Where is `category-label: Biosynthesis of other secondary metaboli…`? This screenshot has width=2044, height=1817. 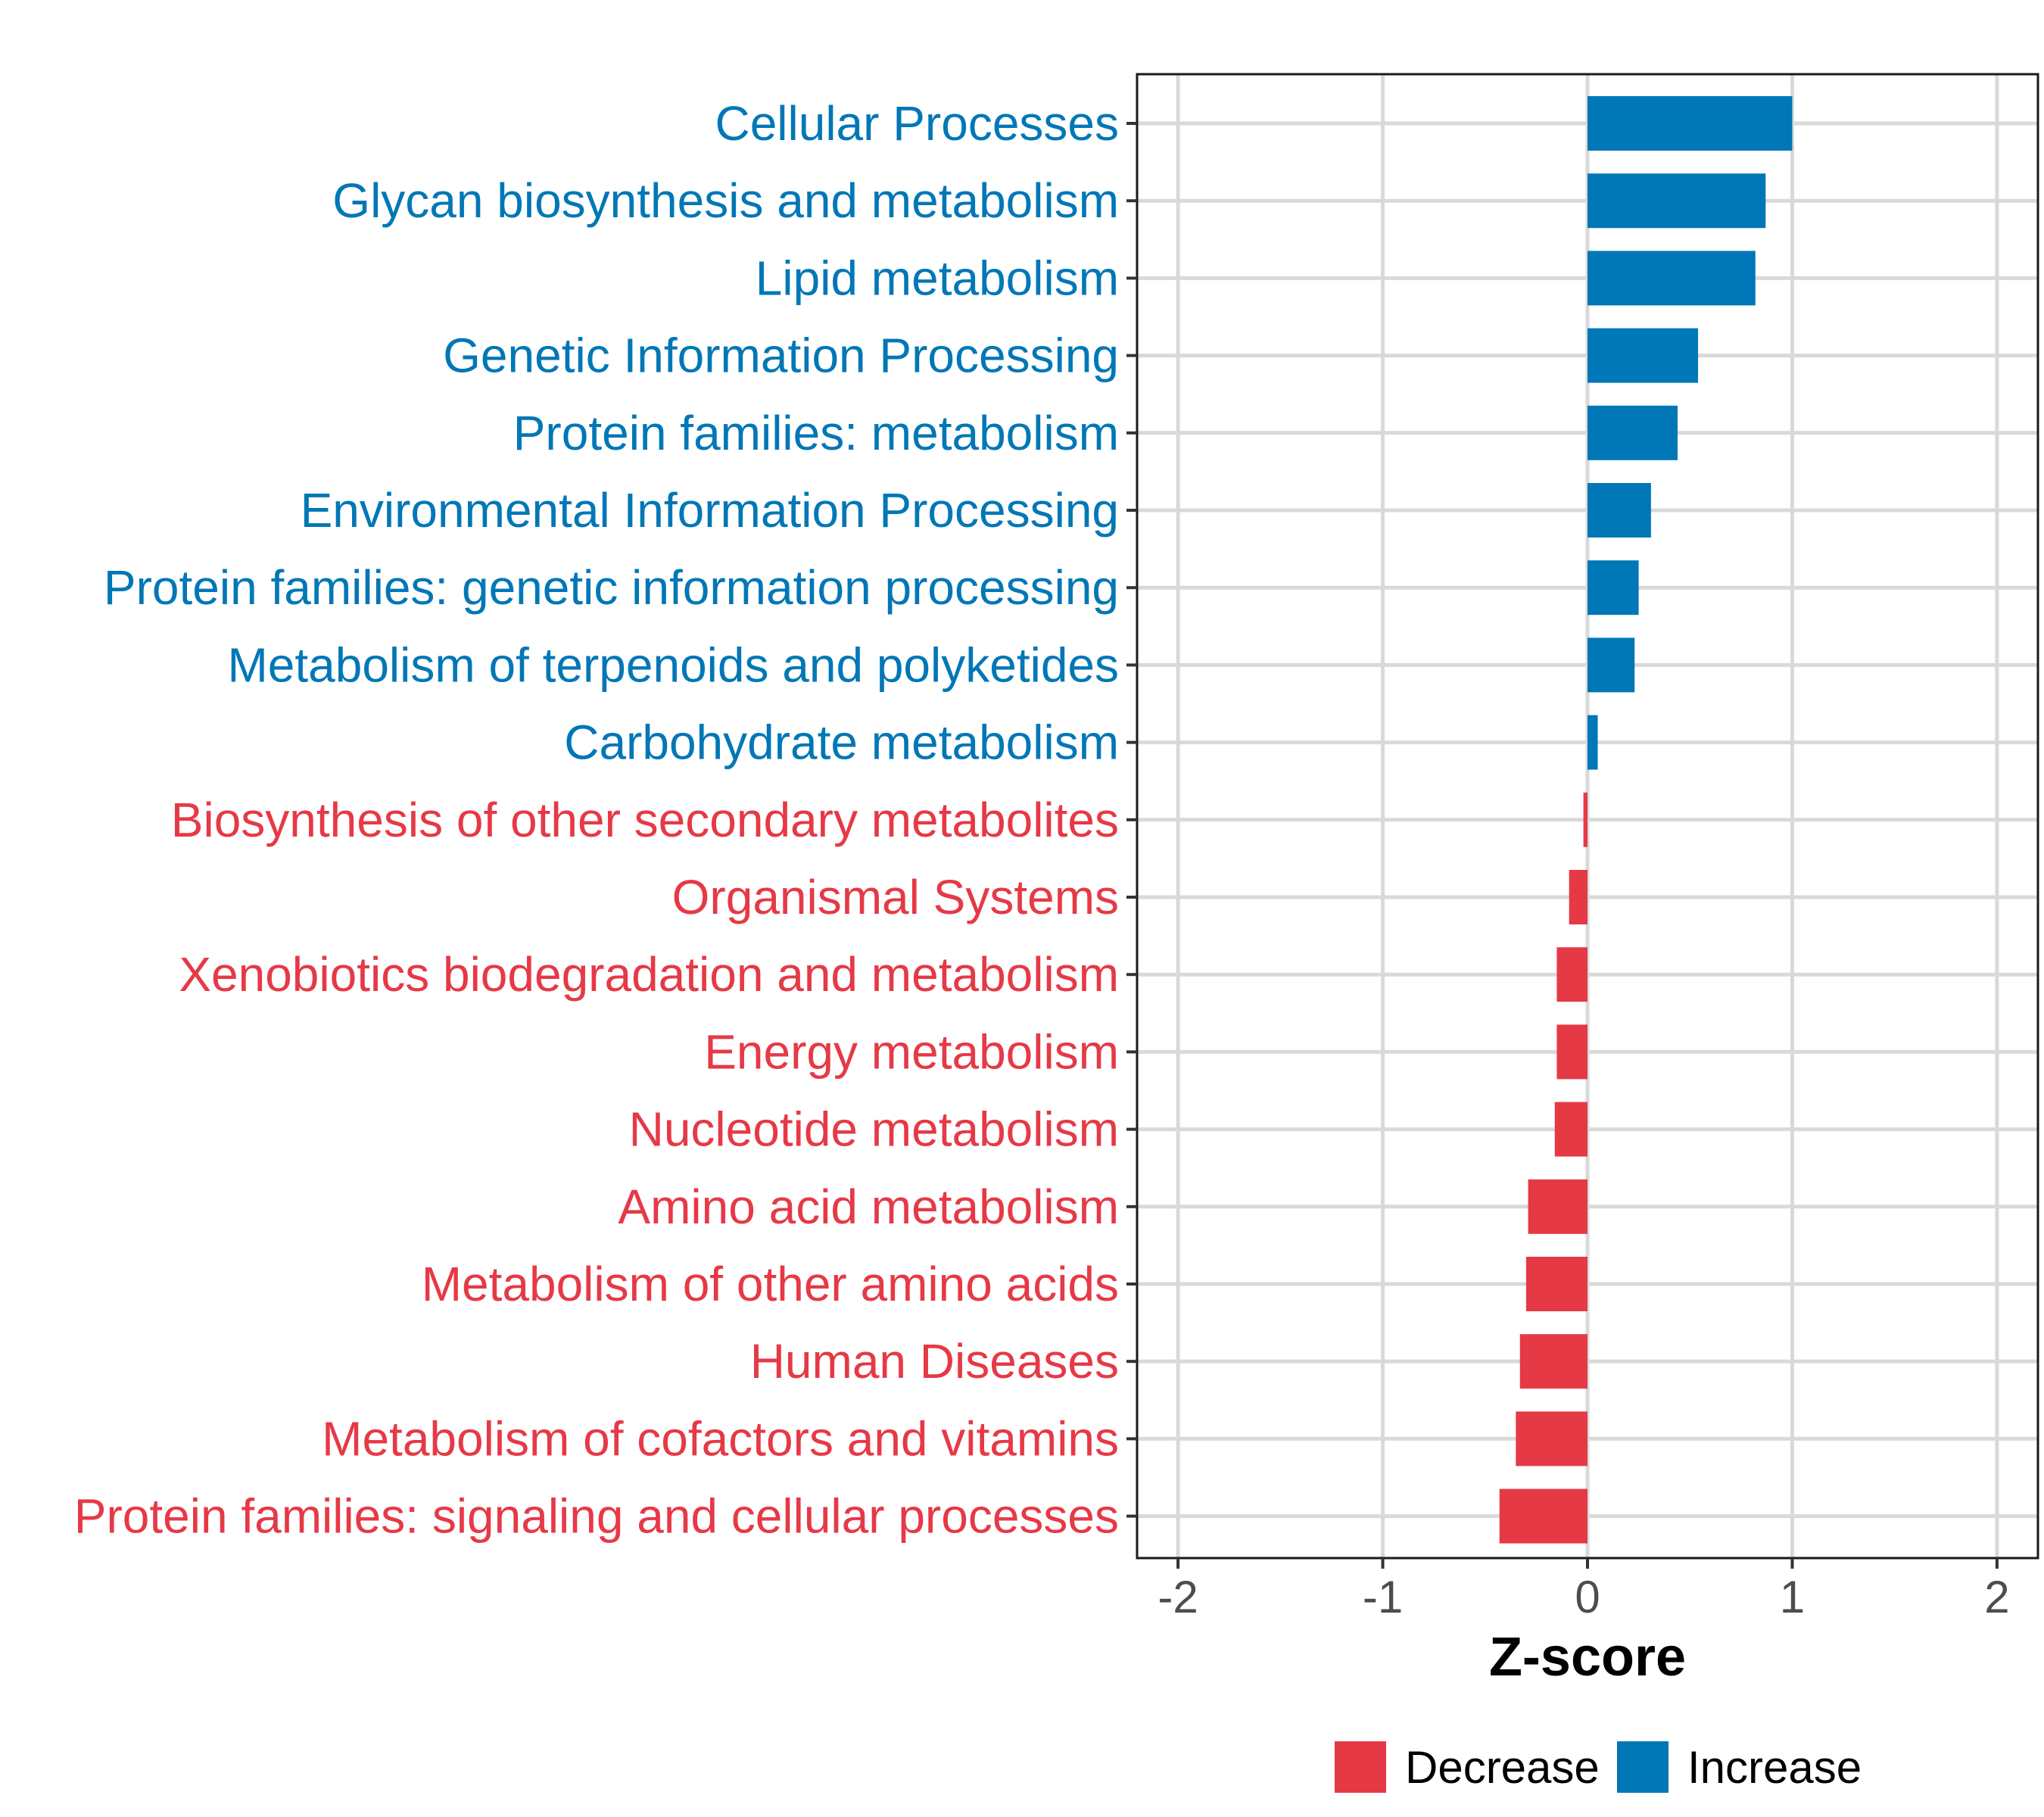 category-label: Biosynthesis of other secondary metaboli… is located at coordinates (645, 820).